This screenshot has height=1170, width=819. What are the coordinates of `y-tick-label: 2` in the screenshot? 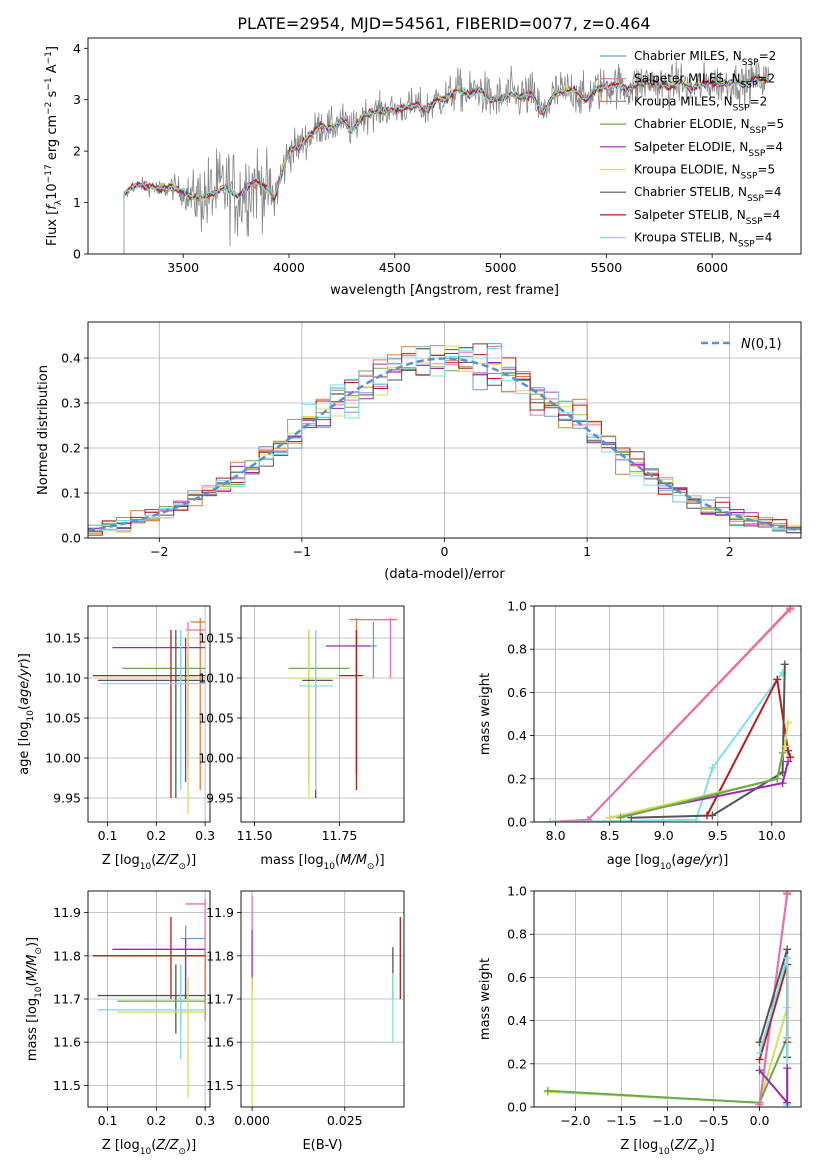 It's located at (77, 151).